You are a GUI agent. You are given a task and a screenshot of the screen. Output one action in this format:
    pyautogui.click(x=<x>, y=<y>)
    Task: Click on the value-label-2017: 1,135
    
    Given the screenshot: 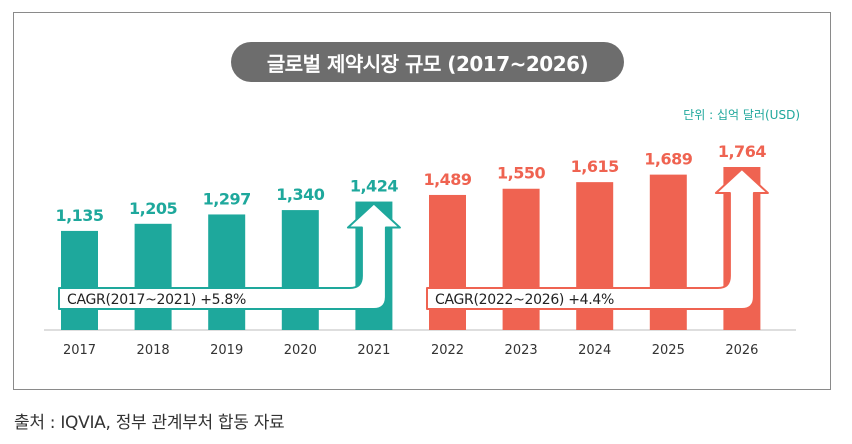 What is the action you would take?
    pyautogui.click(x=79, y=215)
    